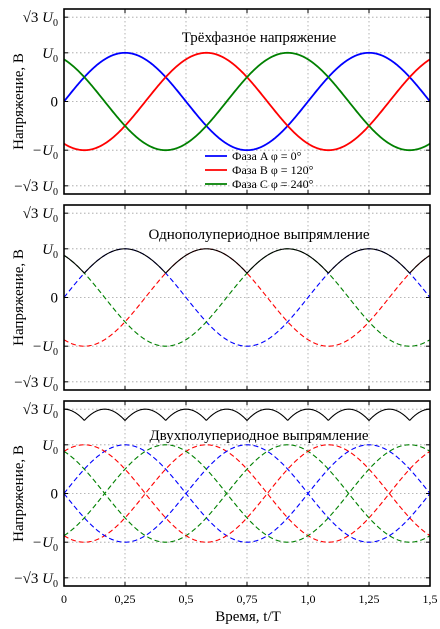 The height and width of the screenshot is (629, 440). I want to click on x-tick-label: 1,5, so click(430, 599).